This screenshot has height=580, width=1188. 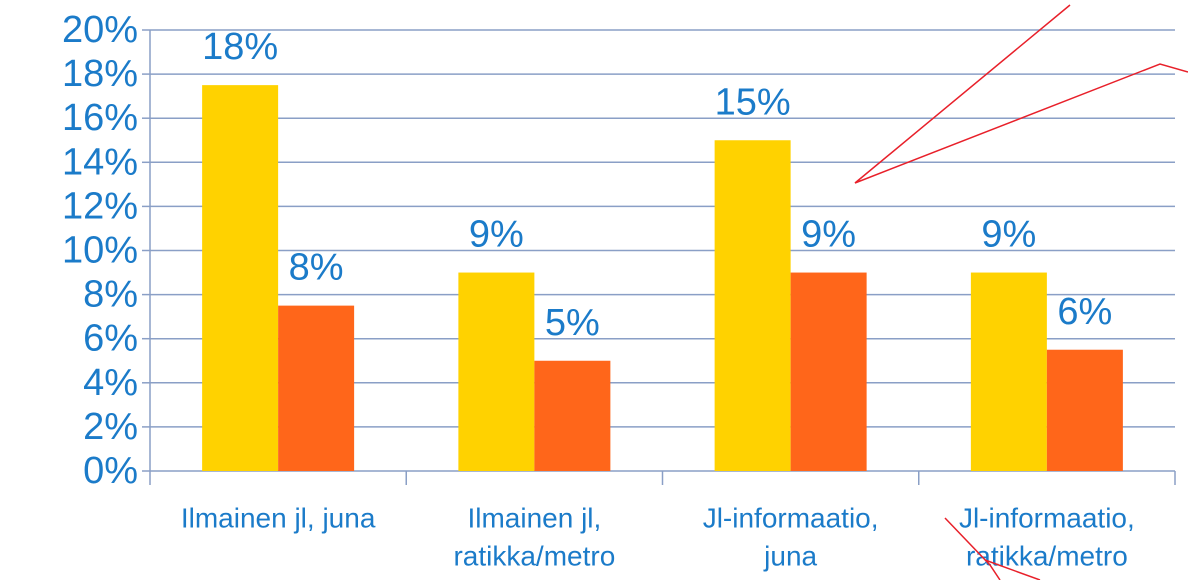 What do you see at coordinates (1084, 312) in the screenshot?
I see `data-label: 6%` at bounding box center [1084, 312].